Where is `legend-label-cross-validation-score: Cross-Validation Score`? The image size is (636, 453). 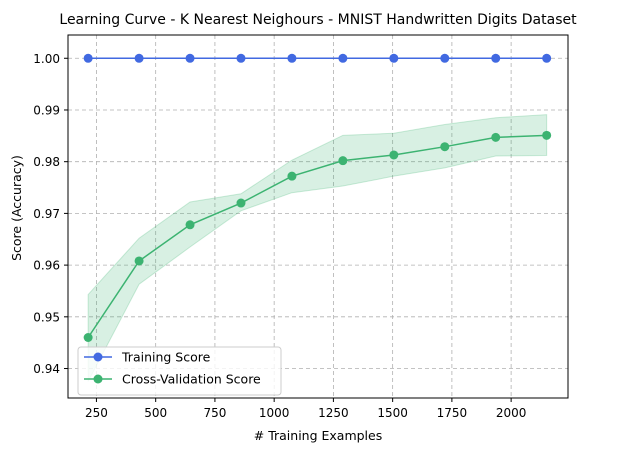
legend-label-cross-validation-score: Cross-Validation Score is located at coordinates (191, 379).